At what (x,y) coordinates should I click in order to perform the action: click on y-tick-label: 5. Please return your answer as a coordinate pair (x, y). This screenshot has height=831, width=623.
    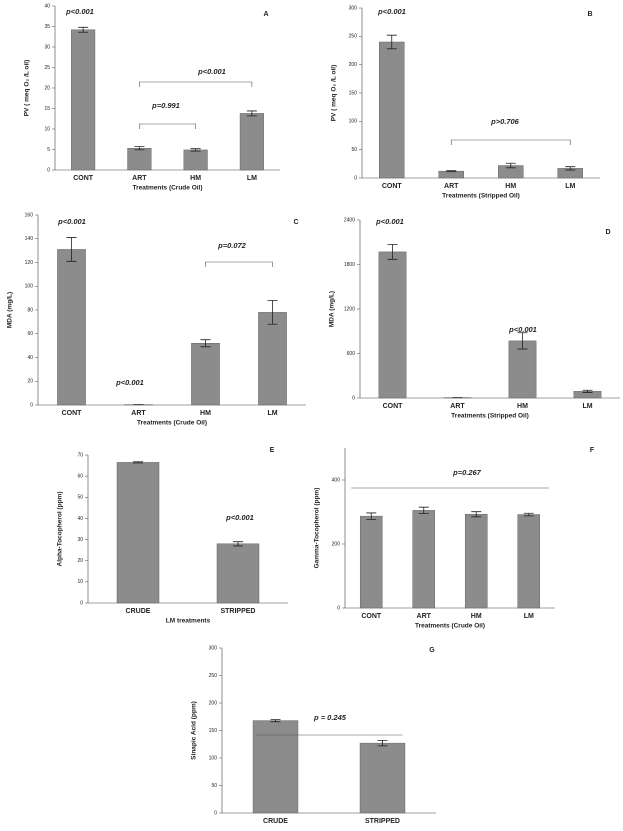
    Looking at the image, I should click on (48, 150).